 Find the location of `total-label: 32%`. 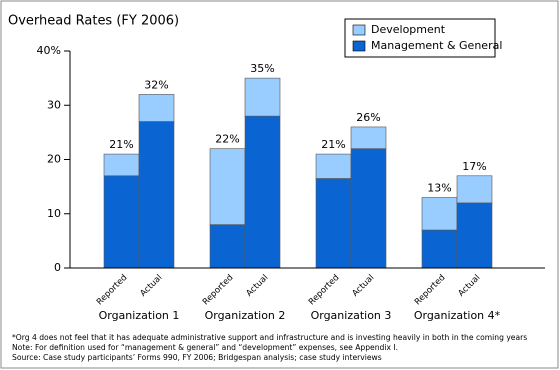

total-label: 32% is located at coordinates (156, 84).